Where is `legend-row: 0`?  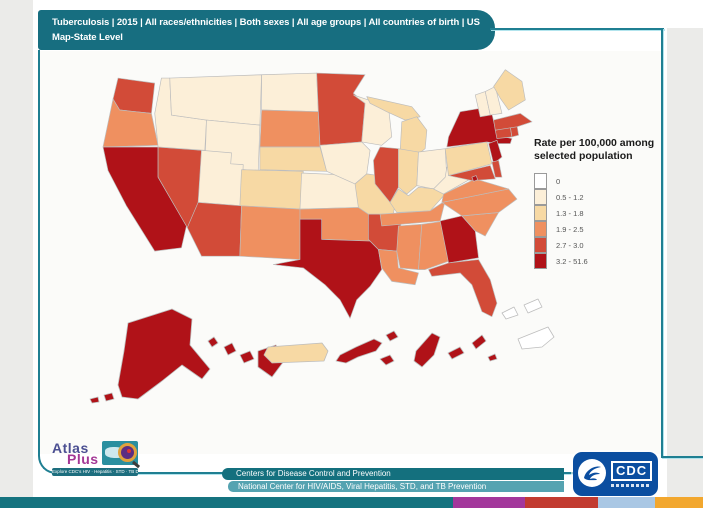
legend-row: 0 is located at coordinates (597, 180).